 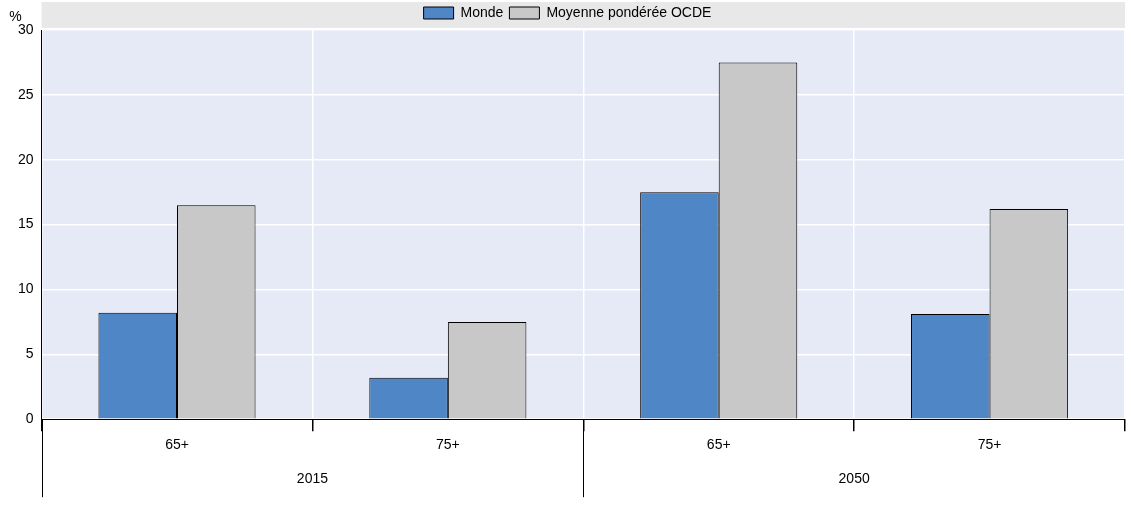 What do you see at coordinates (29, 418) in the screenshot?
I see `y-tick-label: 0` at bounding box center [29, 418].